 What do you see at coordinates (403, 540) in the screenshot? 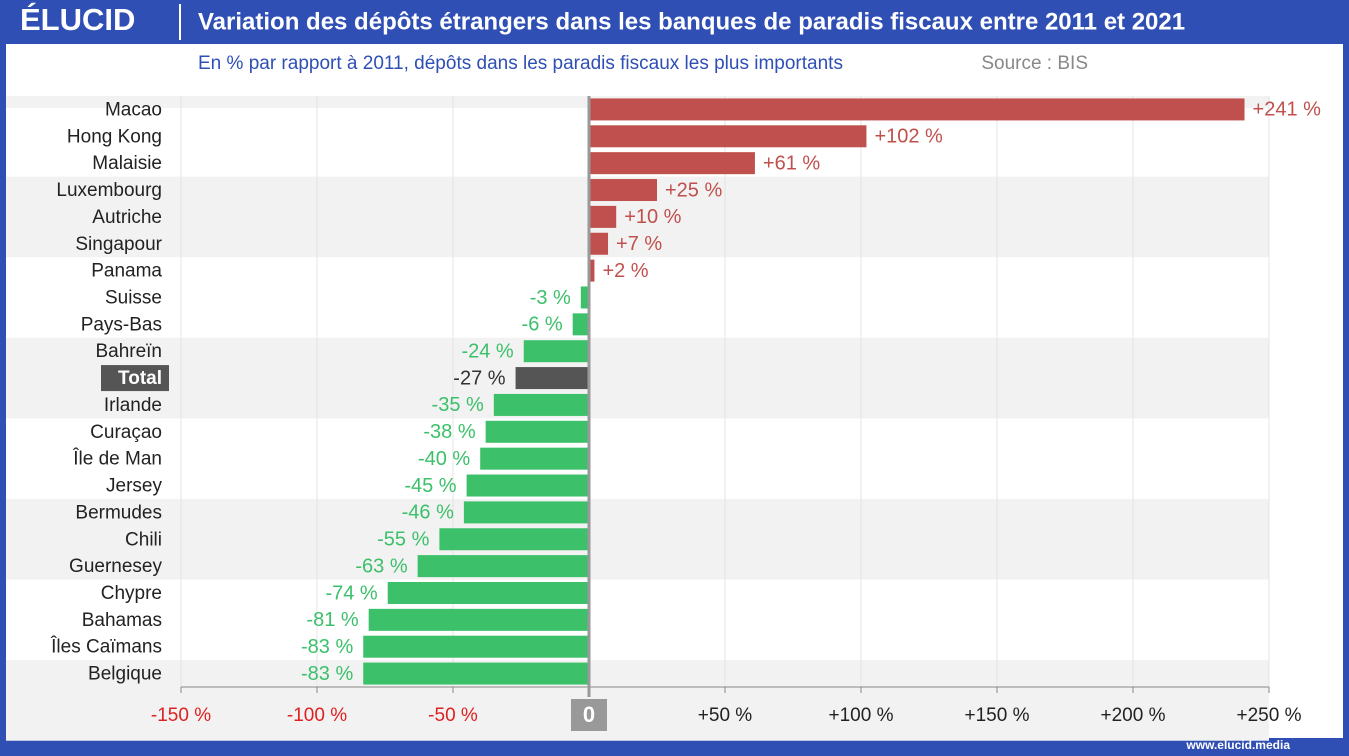
I see `value-label: -55 %` at bounding box center [403, 540].